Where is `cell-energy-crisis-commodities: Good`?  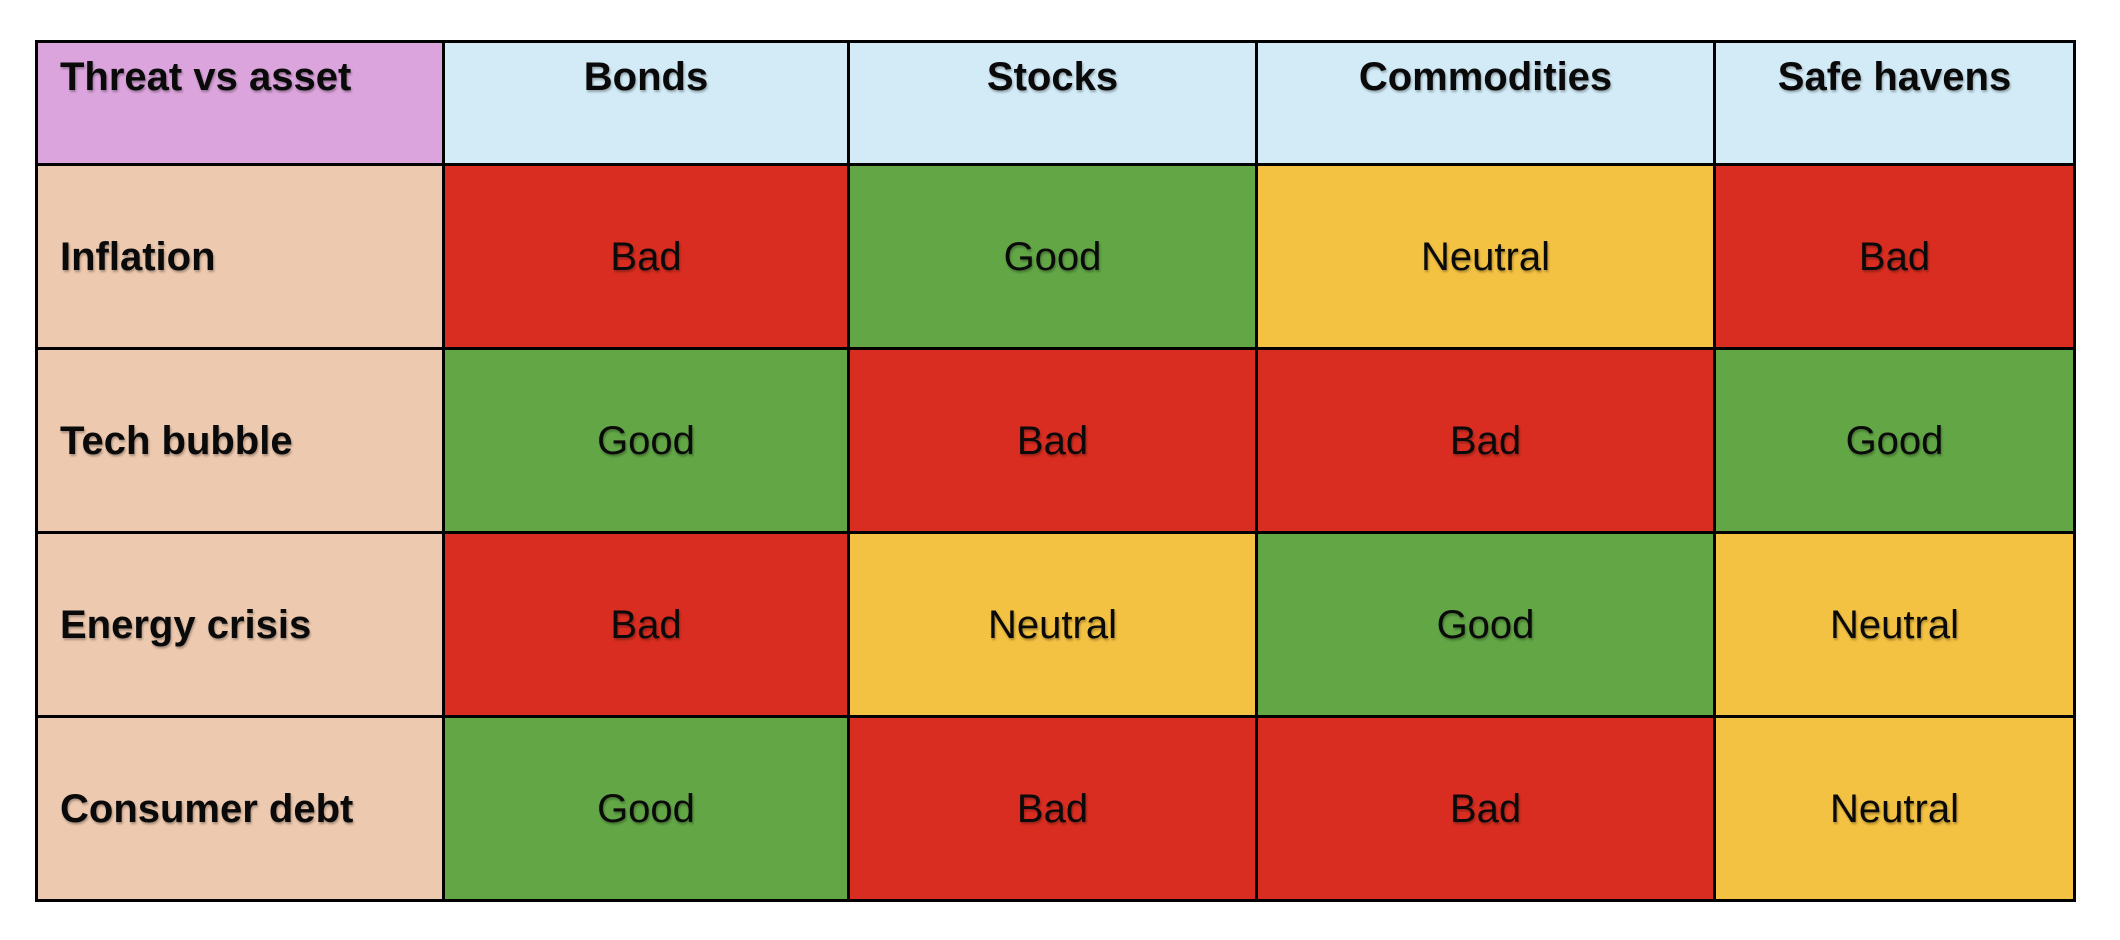 cell-energy-crisis-commodities: Good is located at coordinates (1485, 624).